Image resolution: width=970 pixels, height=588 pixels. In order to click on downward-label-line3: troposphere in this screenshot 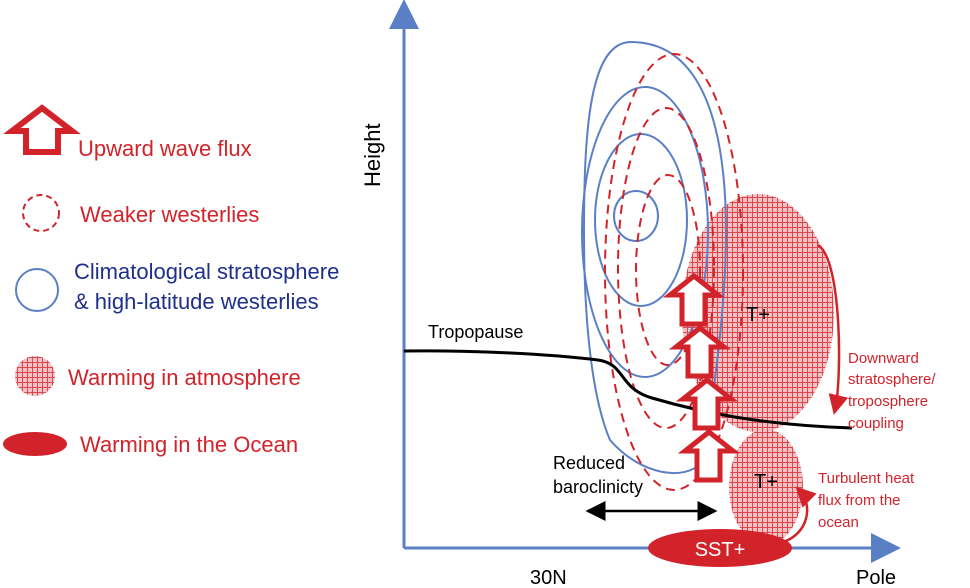, I will do `click(888, 401)`.